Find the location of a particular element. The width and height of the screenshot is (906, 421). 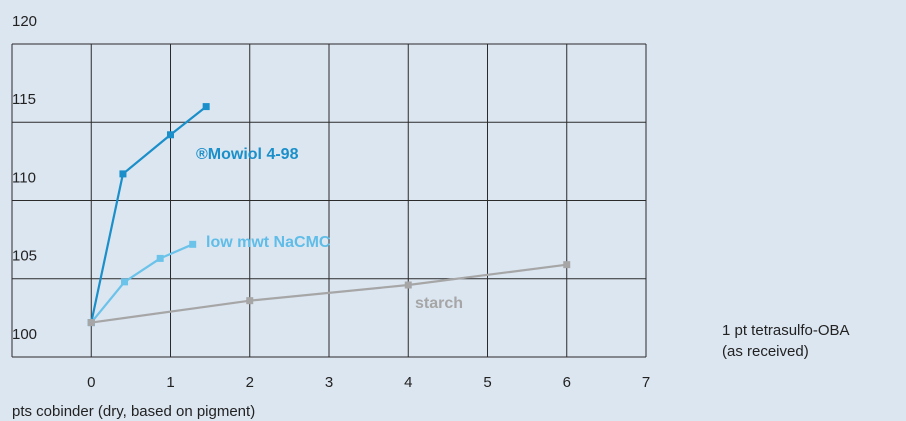

series-label: low mwt NaCMC is located at coordinates (268, 242).